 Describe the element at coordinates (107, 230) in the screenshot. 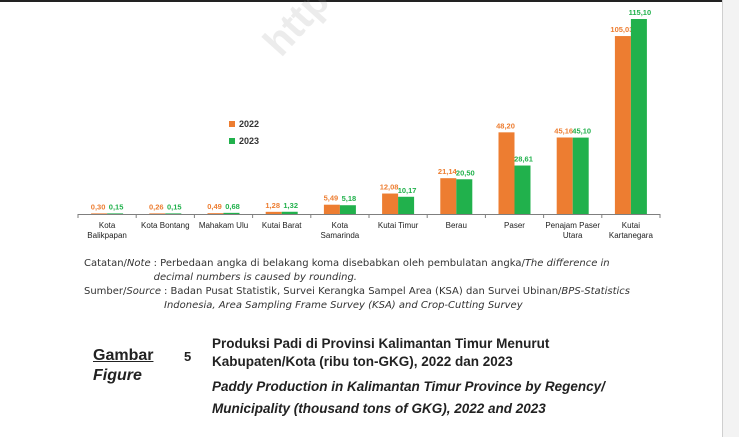

I see `category-label-0: Kota Balikpapan` at that location.